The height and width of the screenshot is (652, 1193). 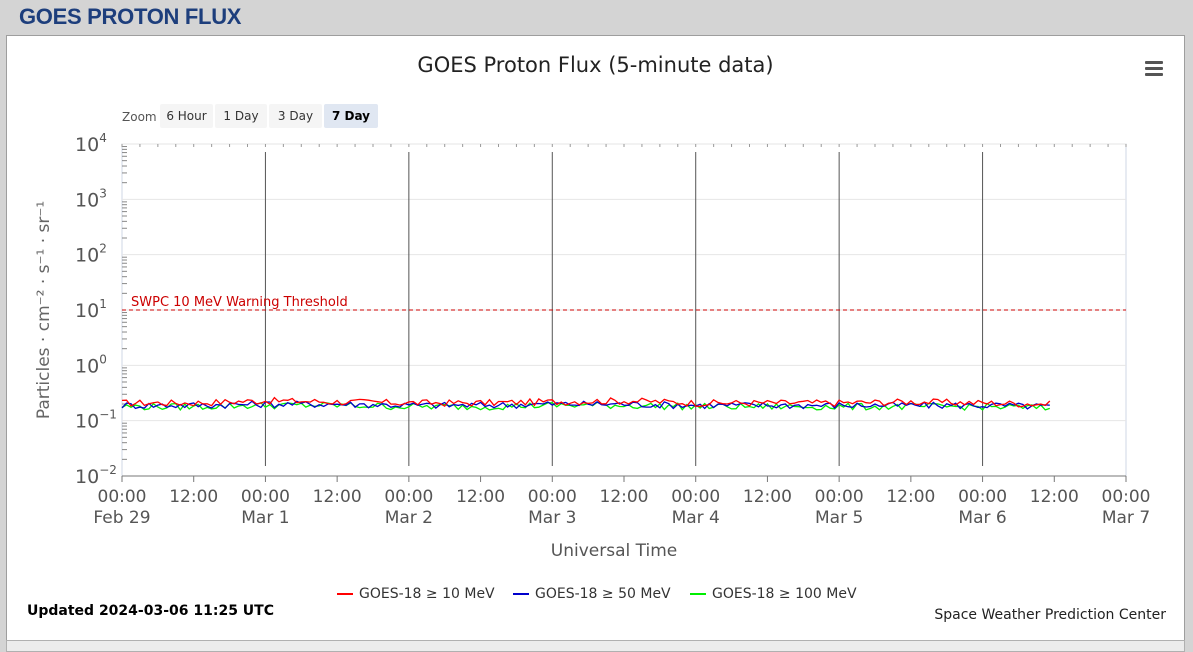 What do you see at coordinates (614, 551) in the screenshot?
I see `x-axis-title: Universal Time` at bounding box center [614, 551].